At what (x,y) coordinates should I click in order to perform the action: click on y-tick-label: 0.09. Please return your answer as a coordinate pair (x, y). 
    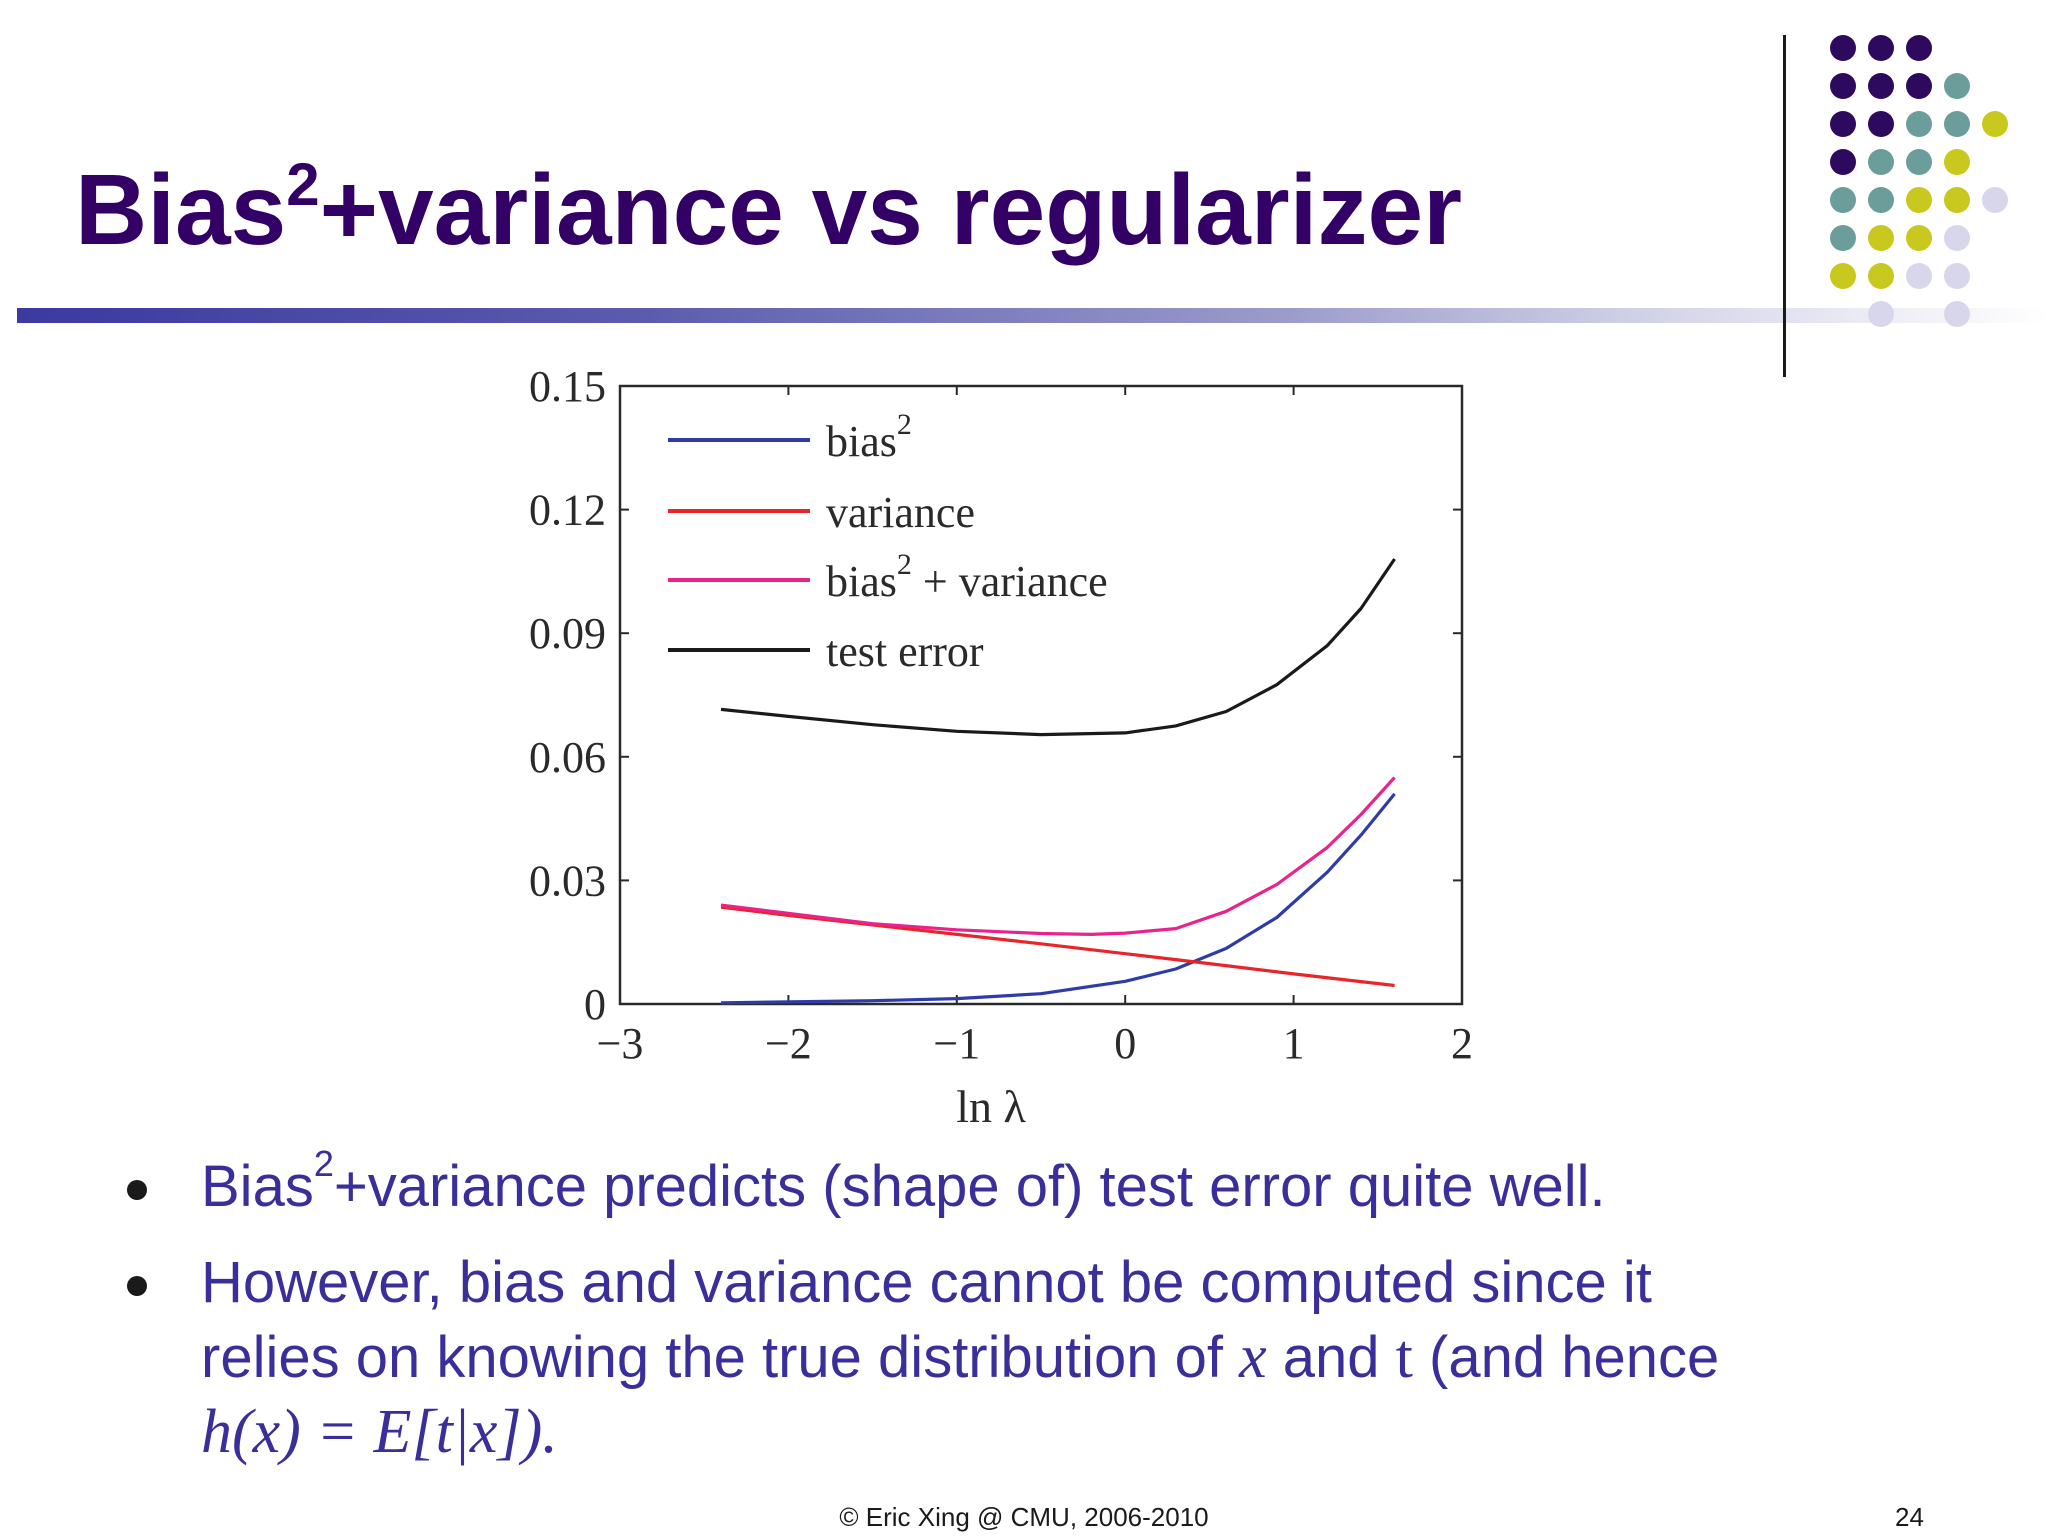
    Looking at the image, I should click on (567, 633).